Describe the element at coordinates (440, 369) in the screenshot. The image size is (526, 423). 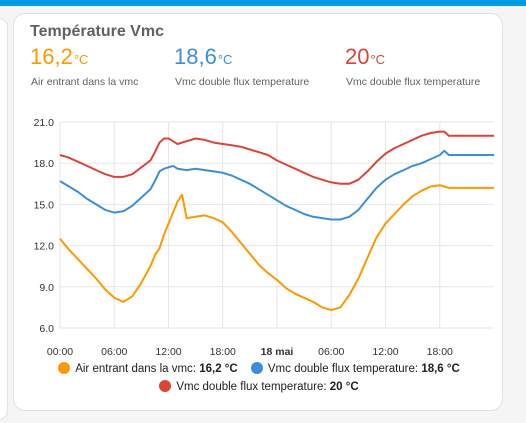
I see `legend-value: 18,6 °C` at that location.